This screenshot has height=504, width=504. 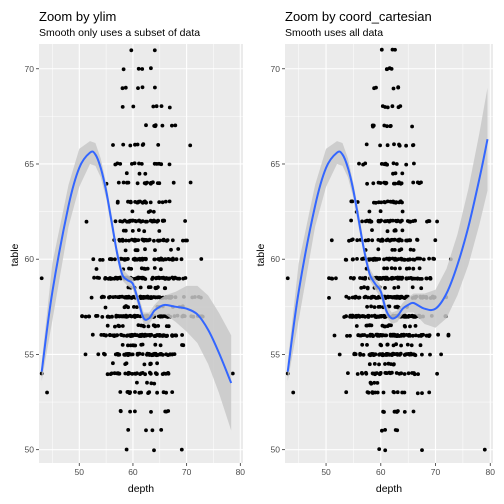 I want to click on x-tick-label: 80, so click(x=241, y=472).